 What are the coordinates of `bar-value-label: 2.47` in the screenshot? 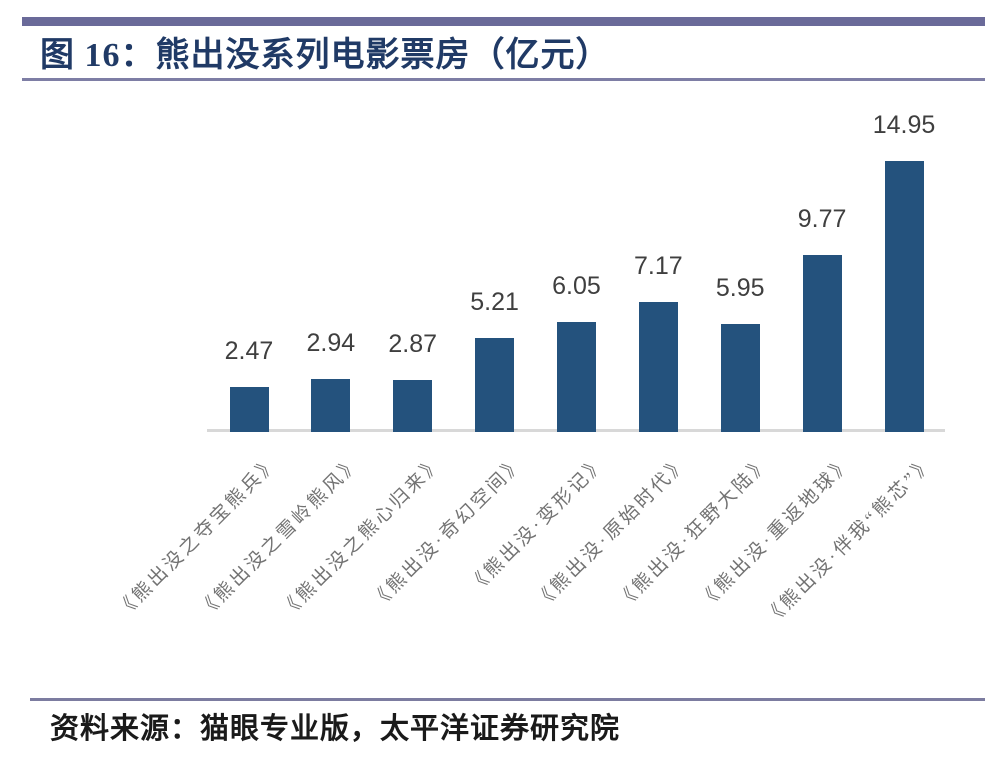 It's located at (249, 351).